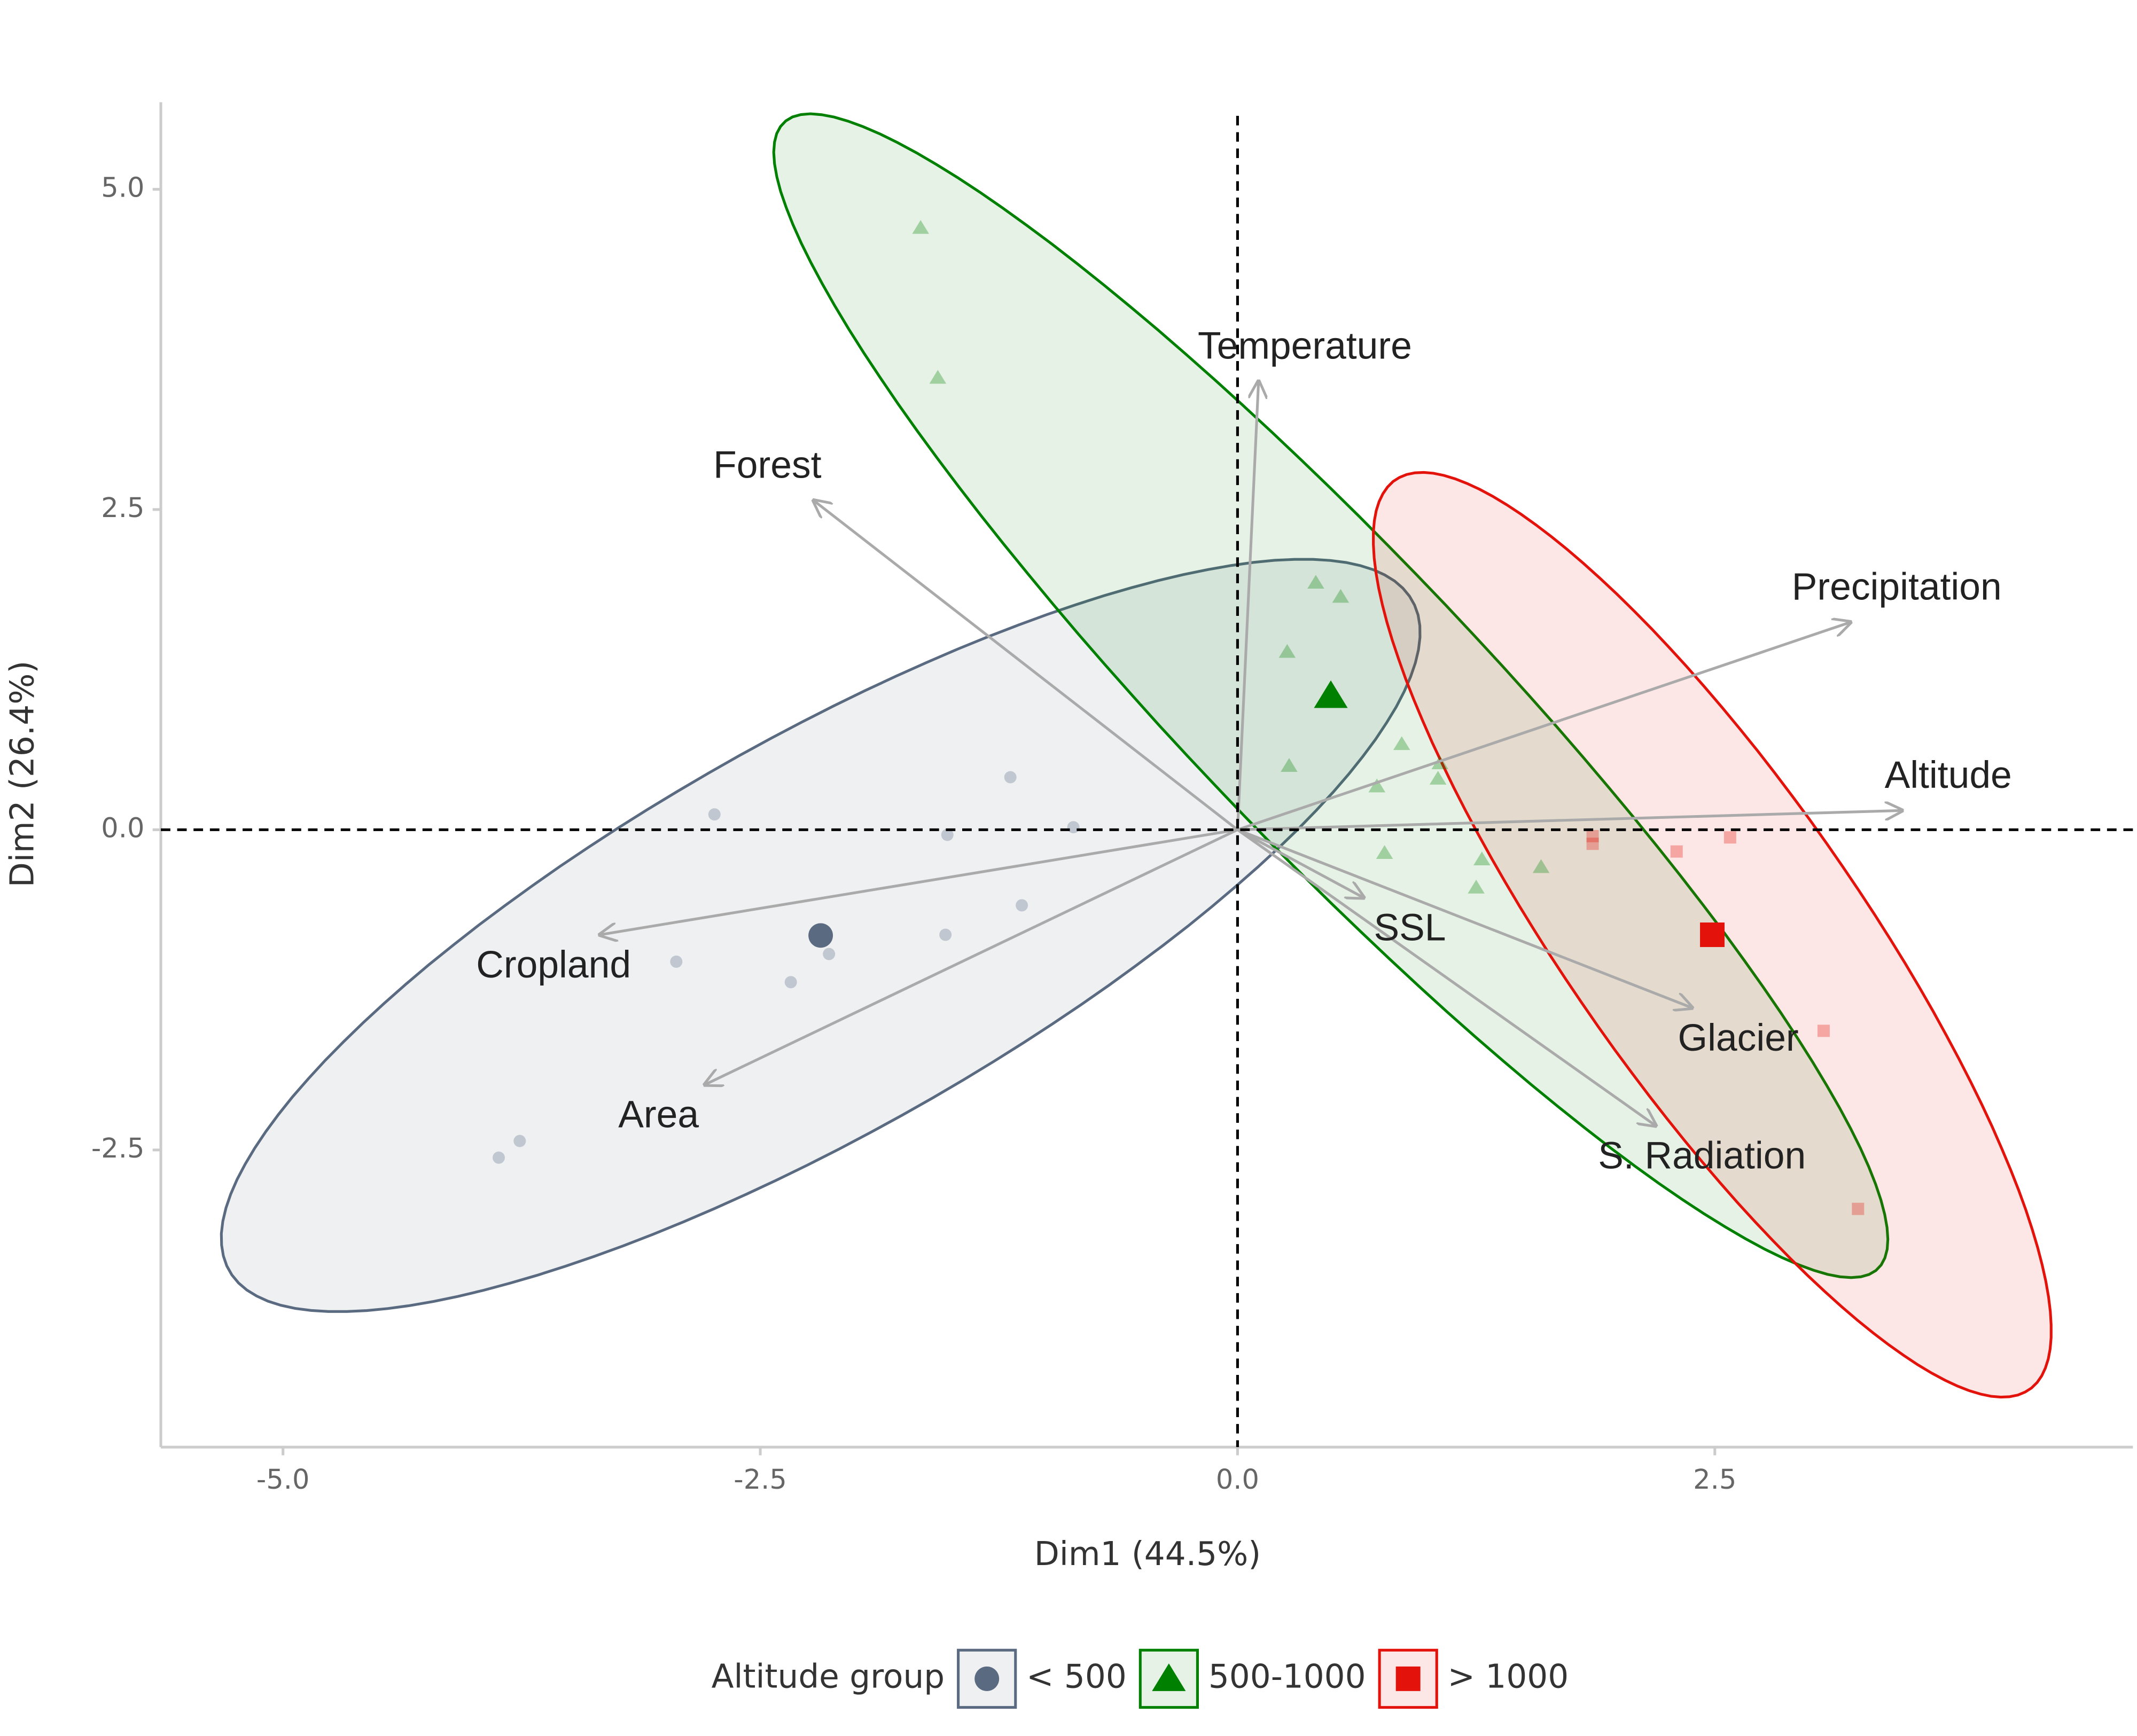 Image resolution: width=2137 pixels, height=1736 pixels. What do you see at coordinates (1305, 346) in the screenshot?
I see `variable-label: Temperature` at bounding box center [1305, 346].